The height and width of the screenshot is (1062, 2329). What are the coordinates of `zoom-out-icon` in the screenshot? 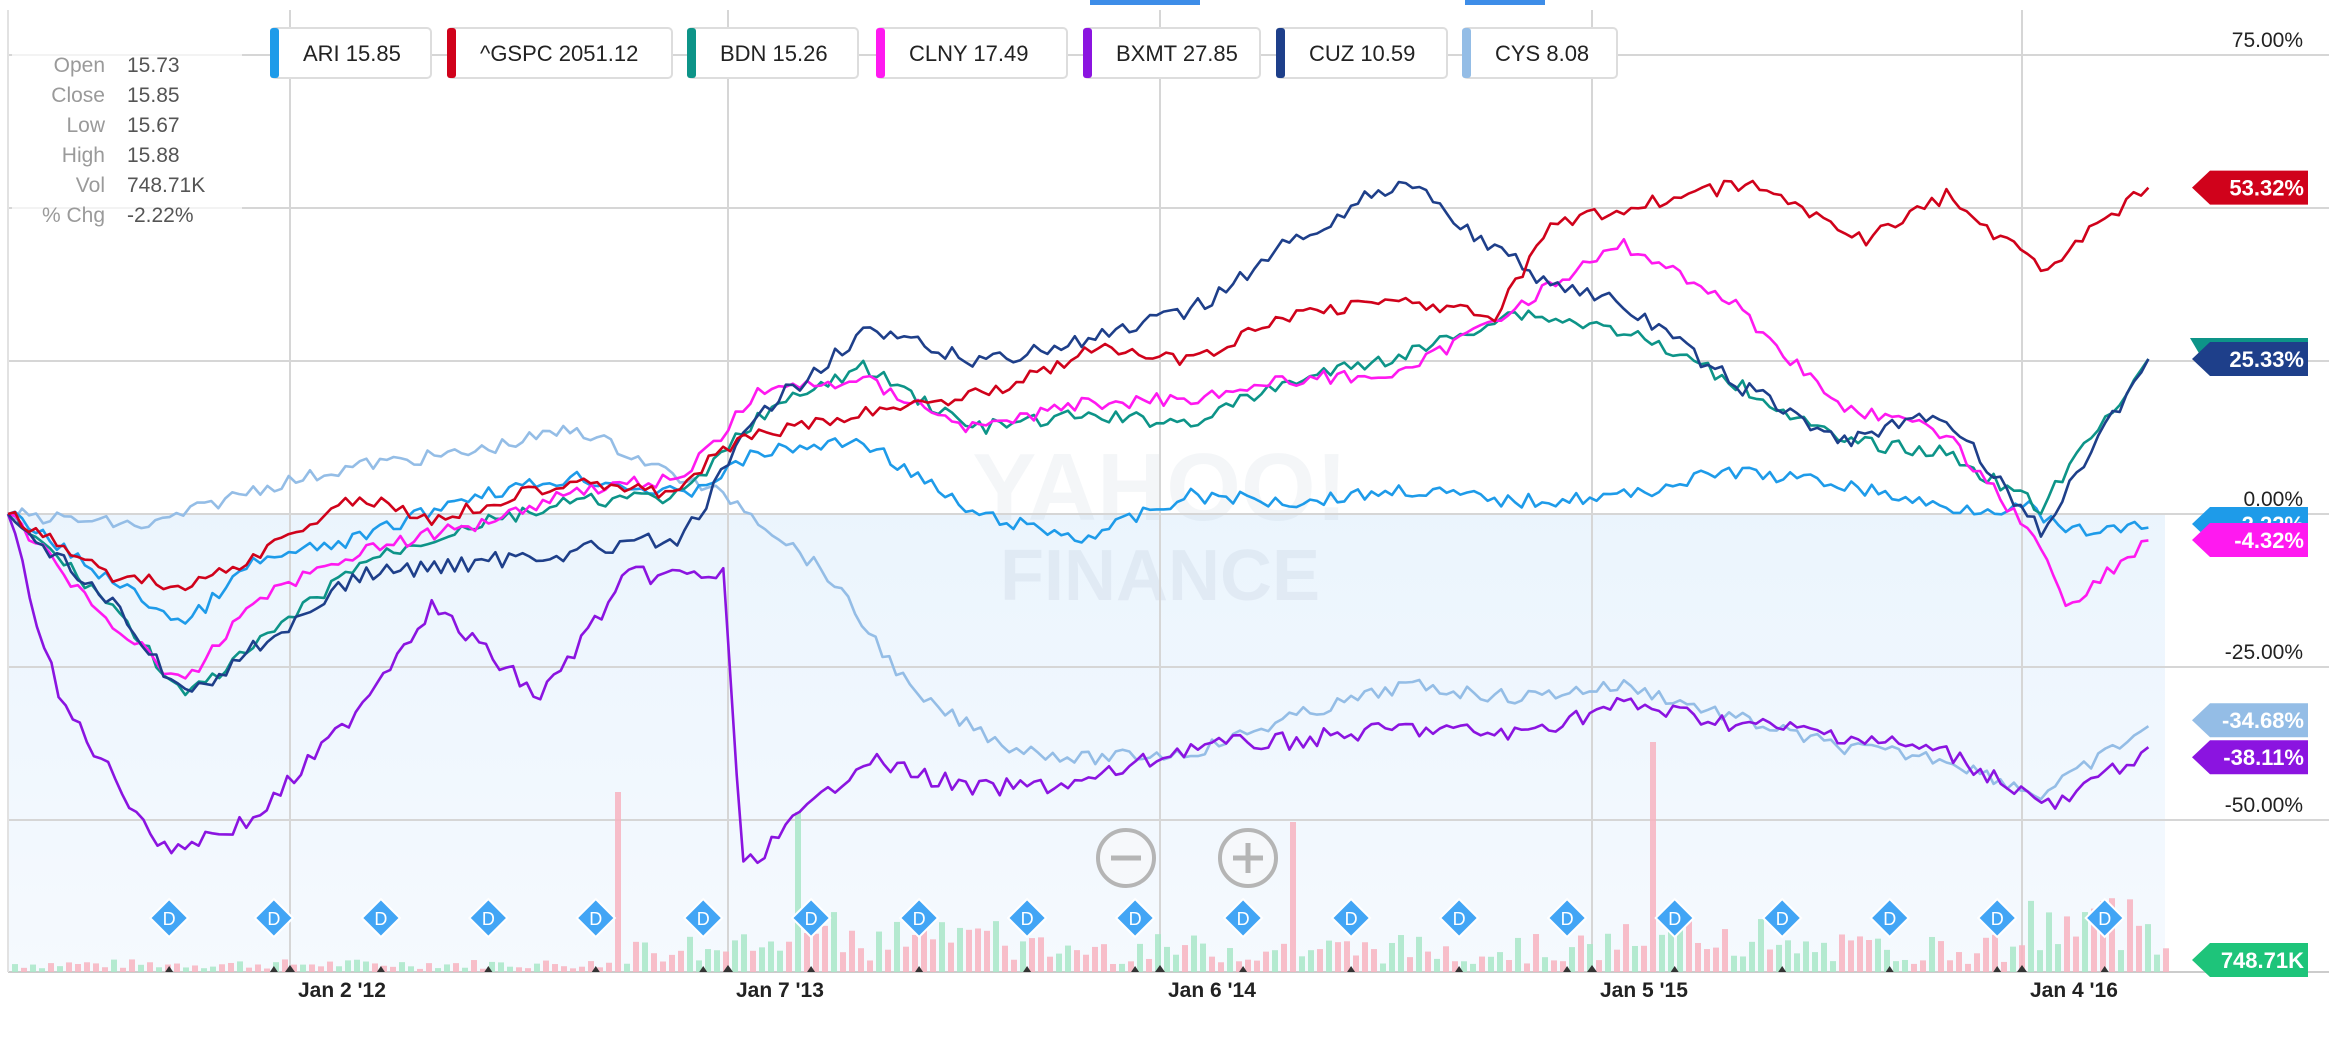 It's located at (1126, 858).